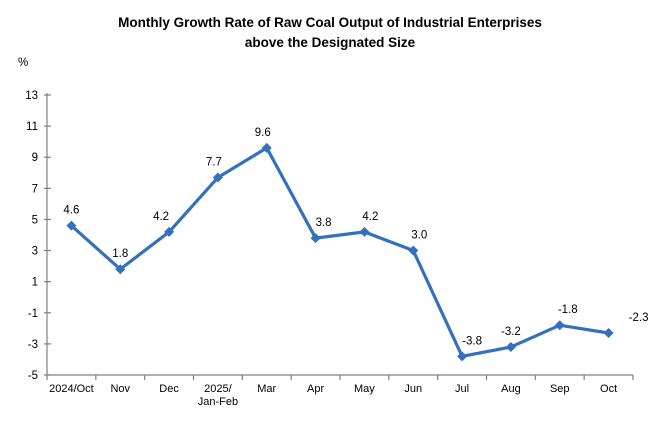 The image size is (660, 440). Describe the element at coordinates (568, 310) in the screenshot. I see `data-point-label: -1.8` at that location.